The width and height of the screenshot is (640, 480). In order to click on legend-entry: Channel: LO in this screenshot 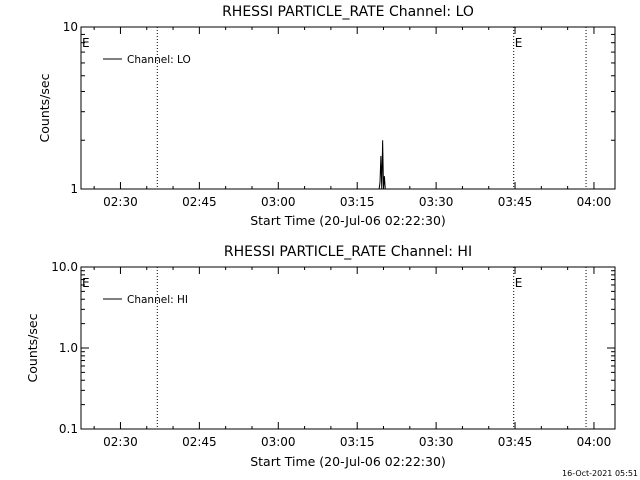, I will do `click(159, 60)`.